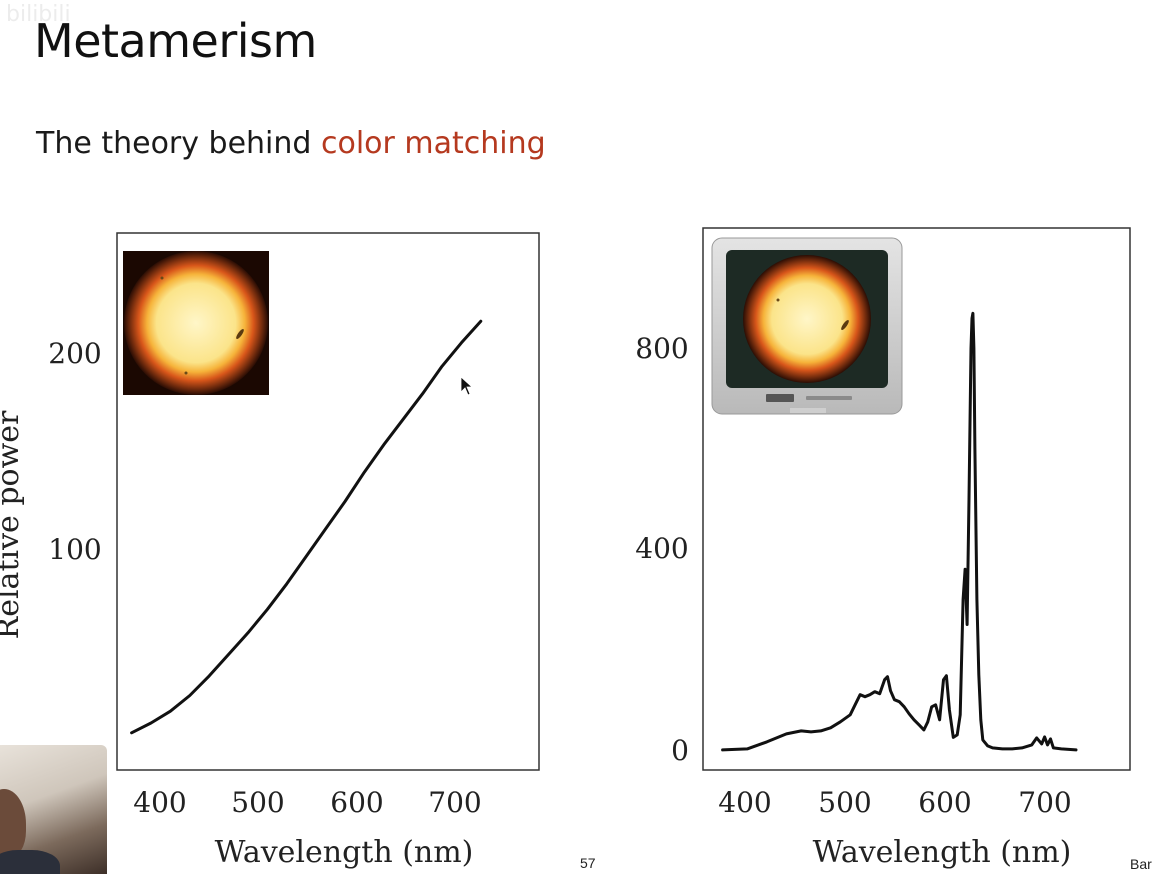  What do you see at coordinates (807, 326) in the screenshot?
I see `tv-sun-image` at bounding box center [807, 326].